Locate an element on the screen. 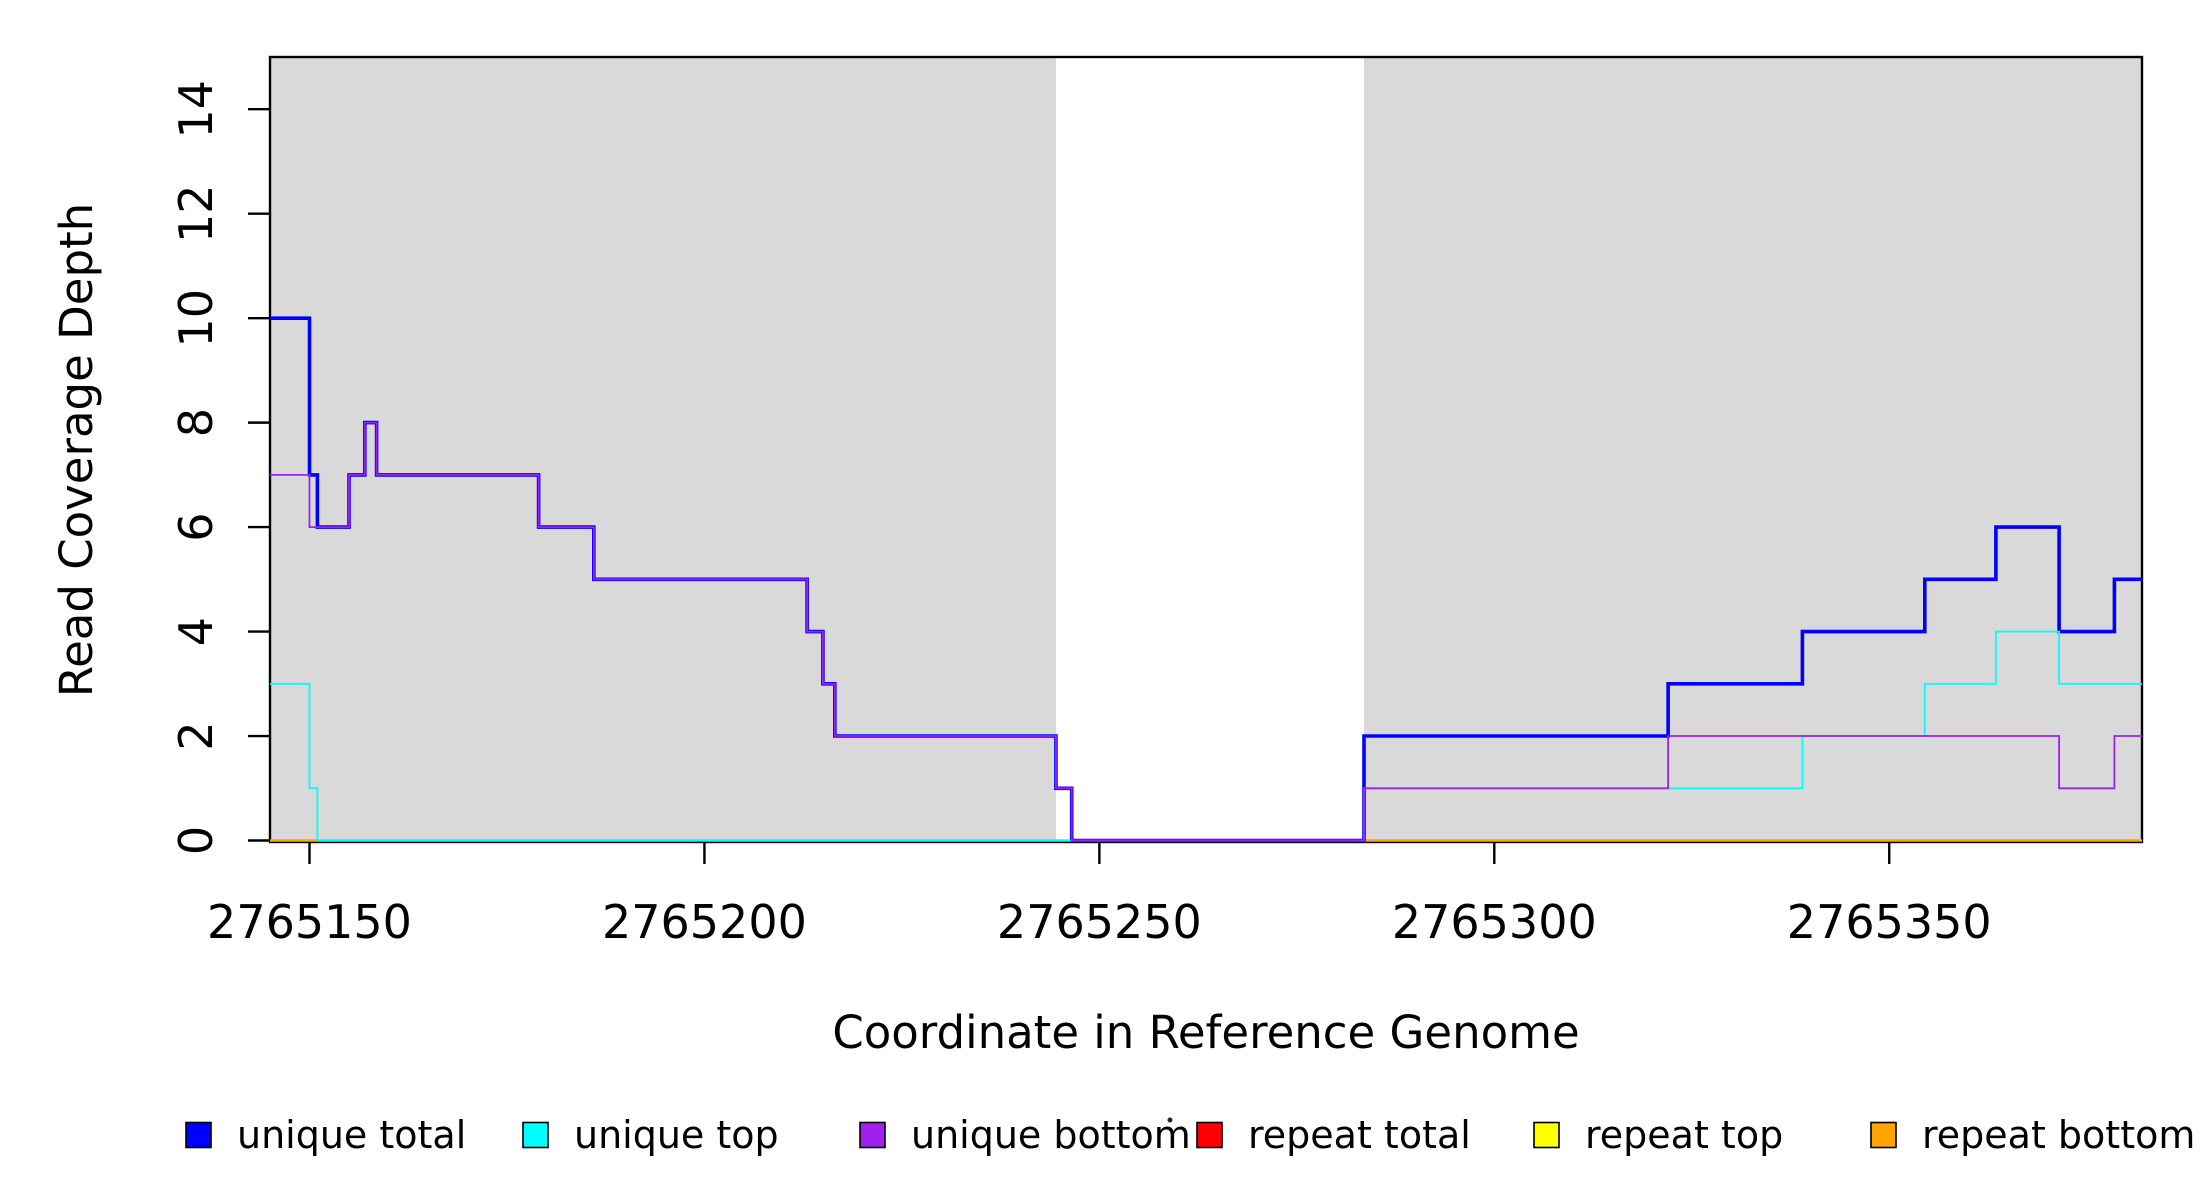  y-tick-label: 8 is located at coordinates (196, 422).